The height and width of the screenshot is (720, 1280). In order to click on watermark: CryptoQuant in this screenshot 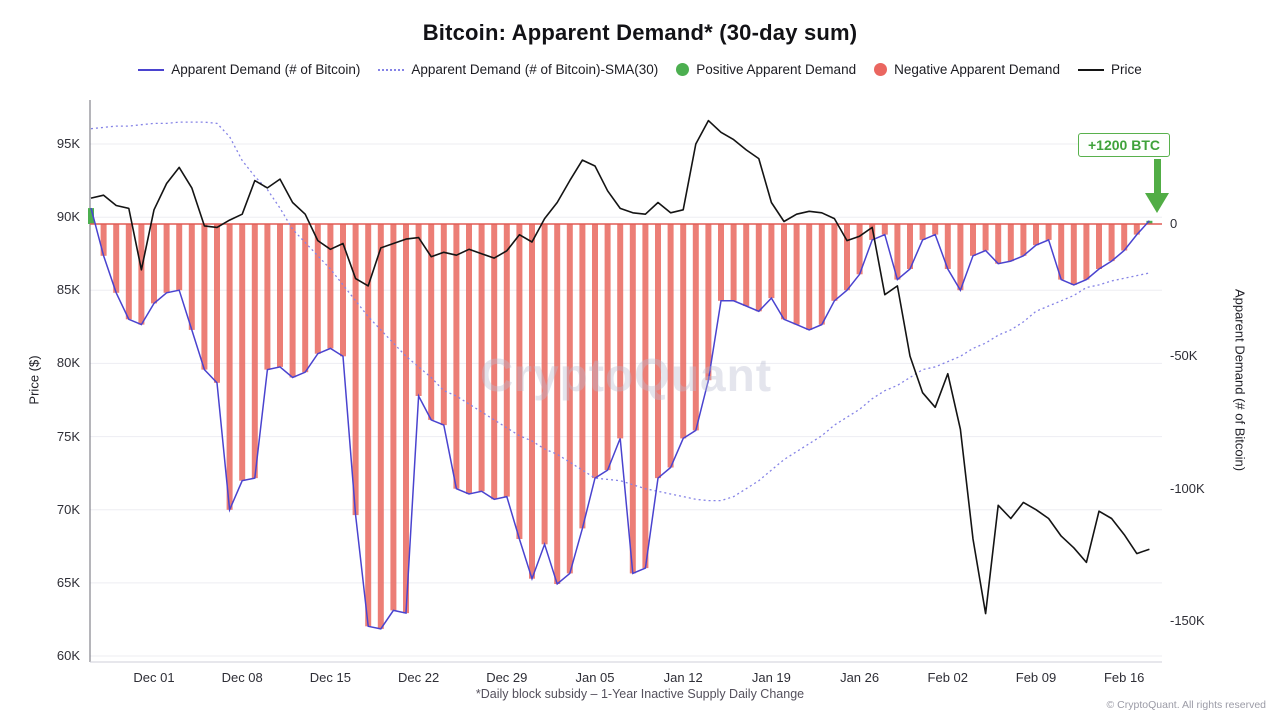, I will do `click(626, 375)`.